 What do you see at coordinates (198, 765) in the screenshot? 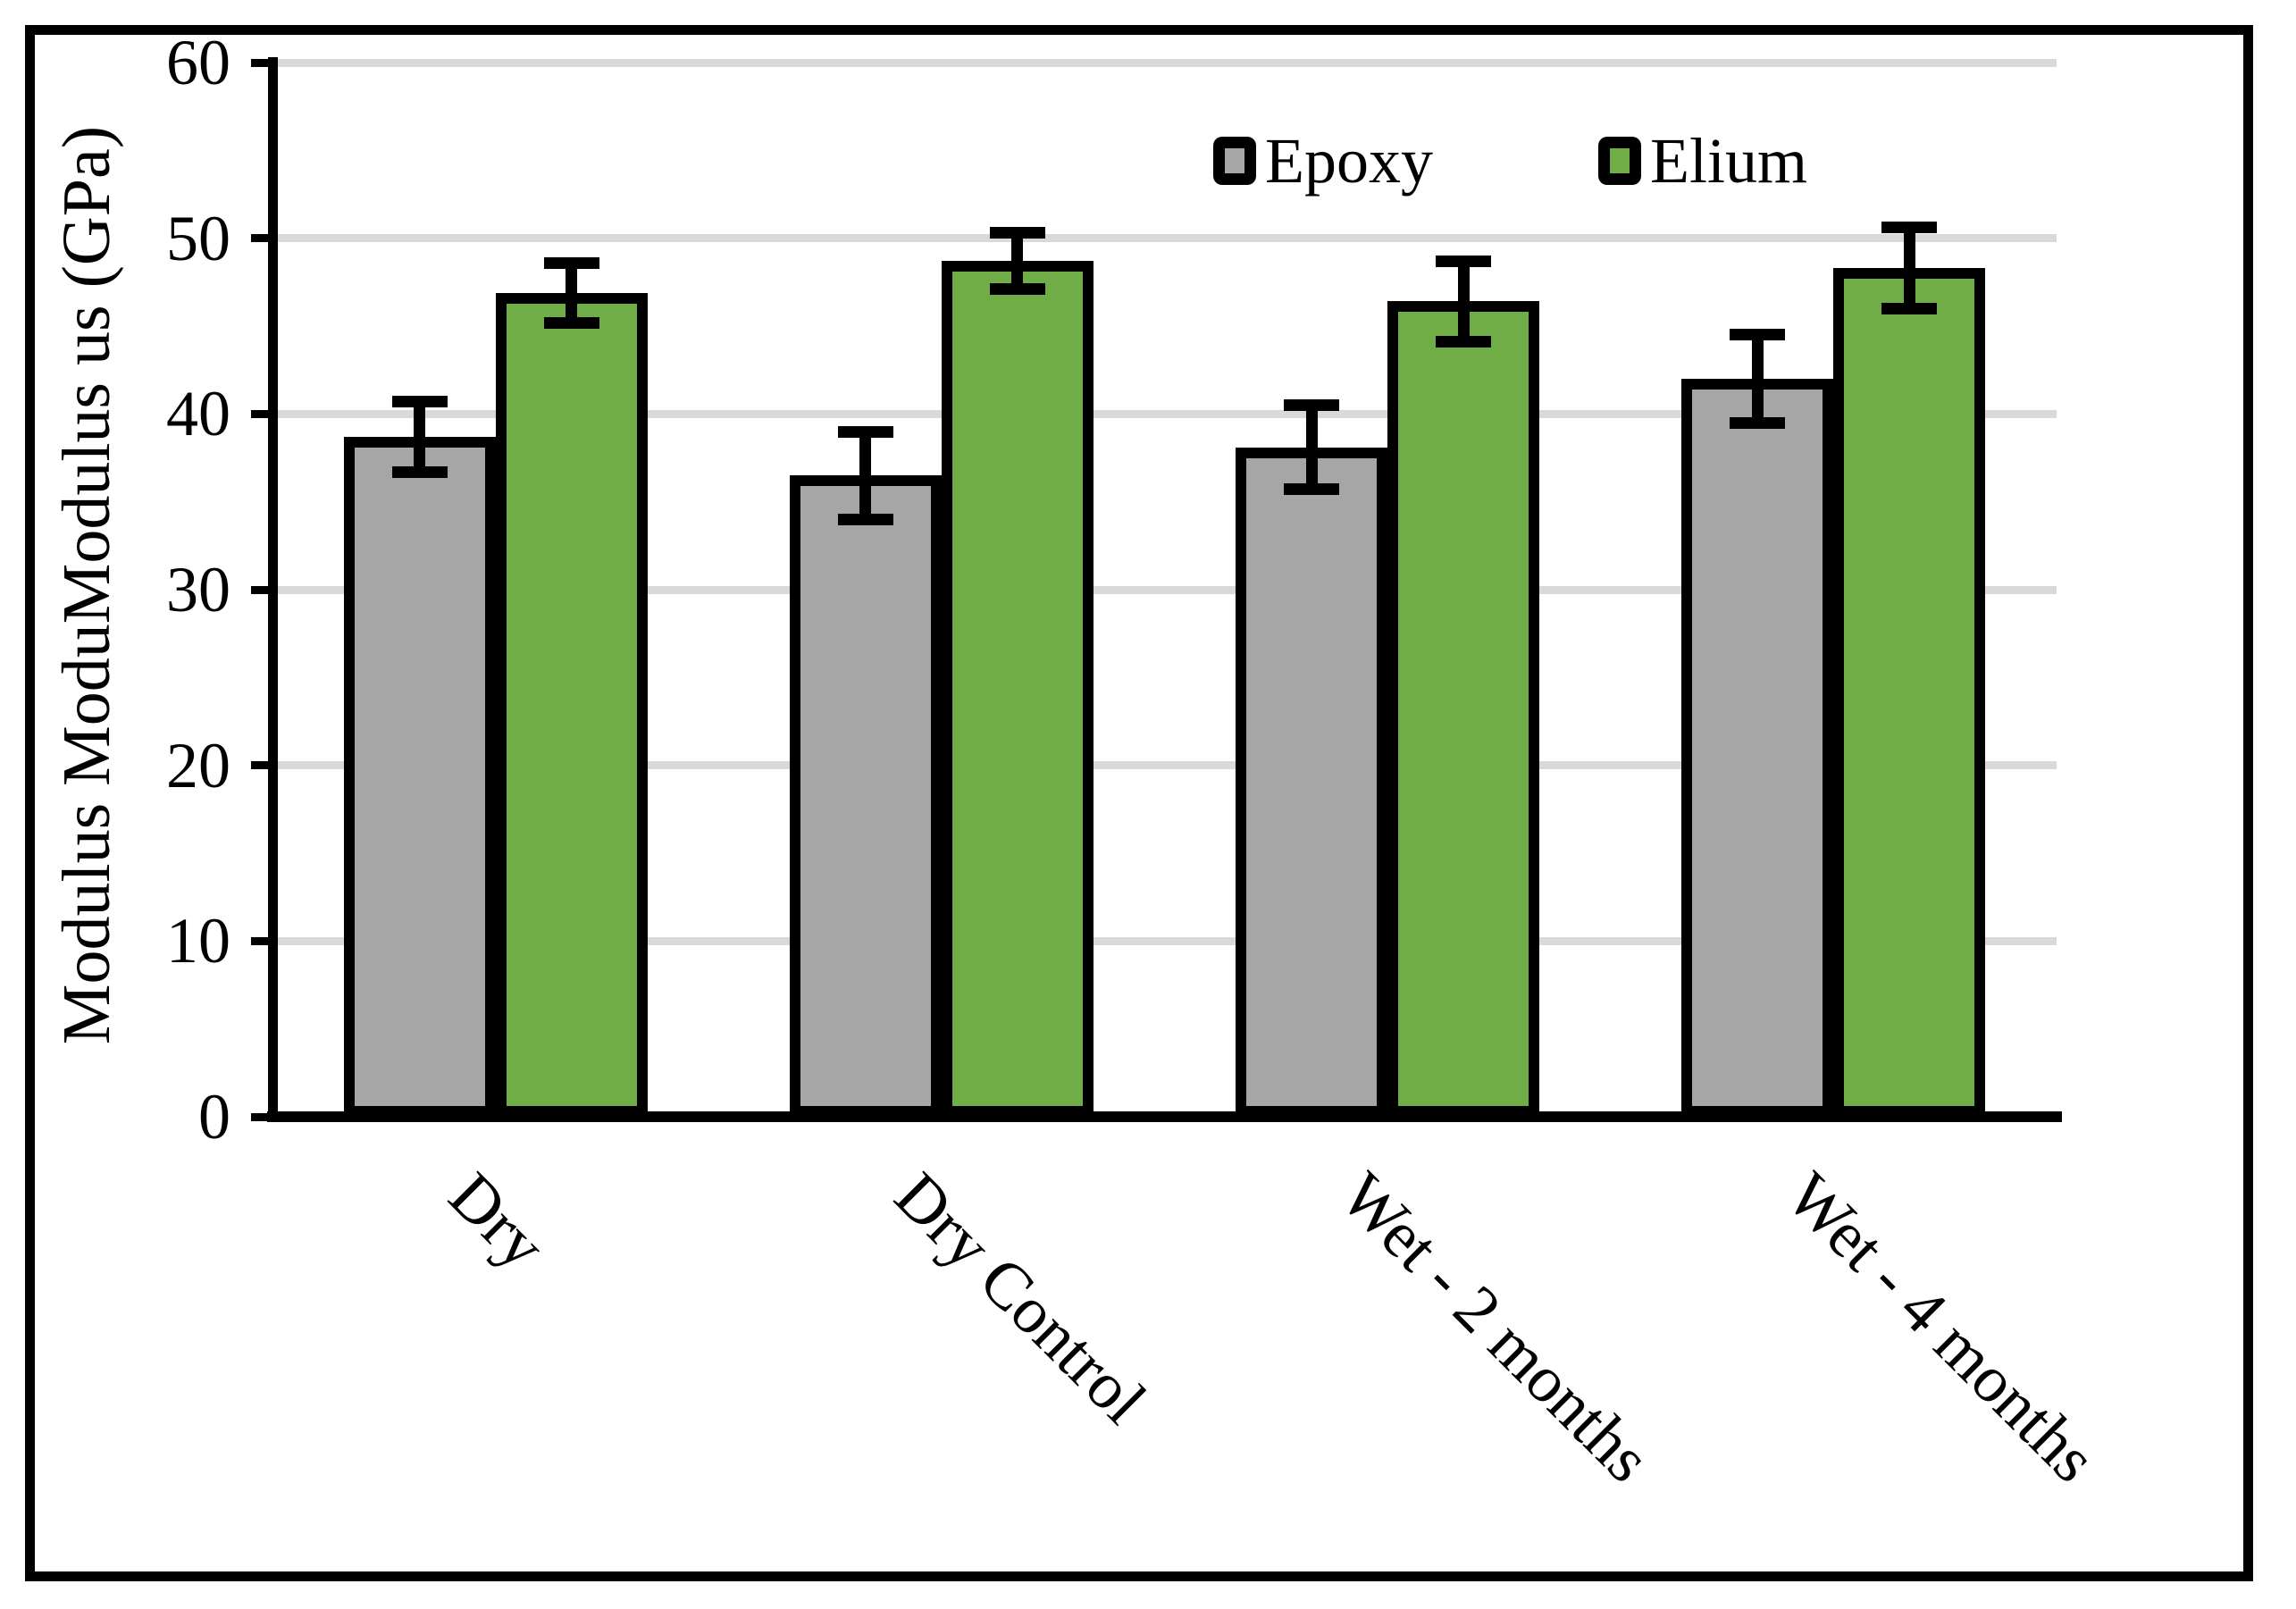
I see `y-tick-label-20: 20` at bounding box center [198, 765].